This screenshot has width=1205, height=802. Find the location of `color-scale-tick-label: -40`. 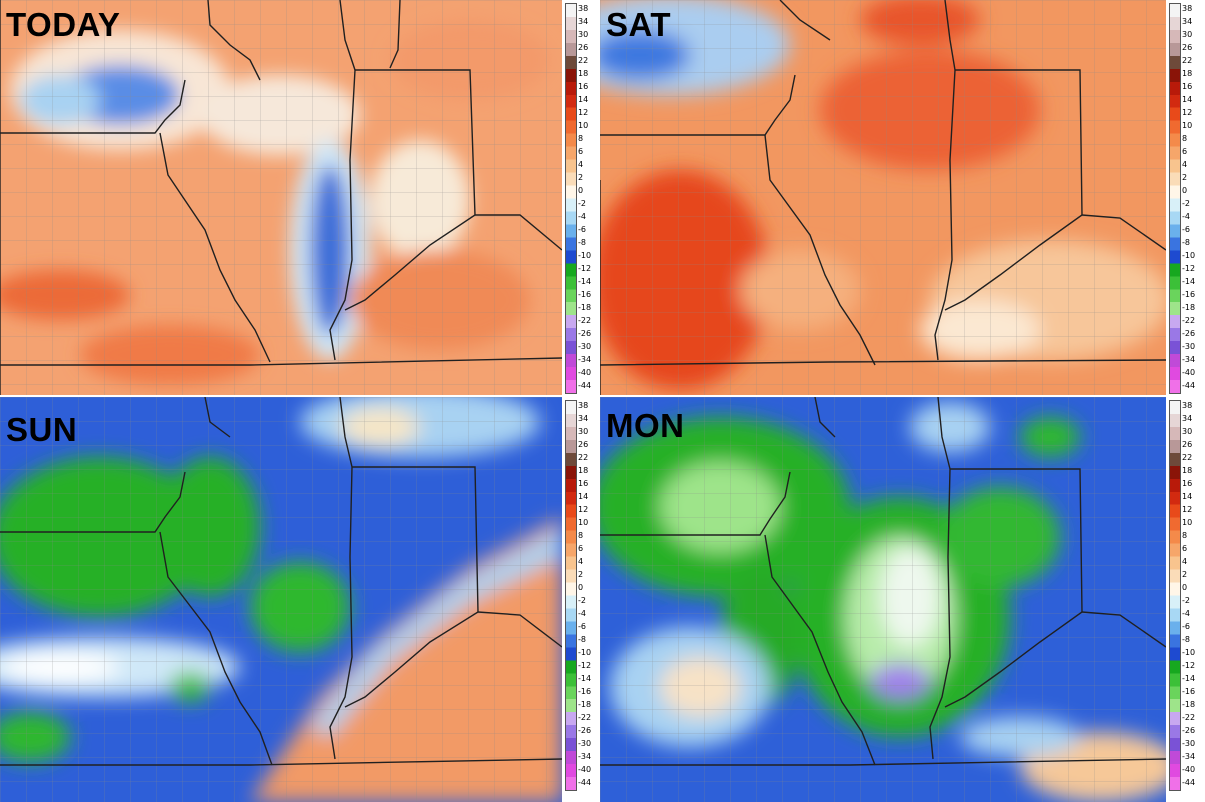

color-scale-tick-label: -40 is located at coordinates (1189, 372).